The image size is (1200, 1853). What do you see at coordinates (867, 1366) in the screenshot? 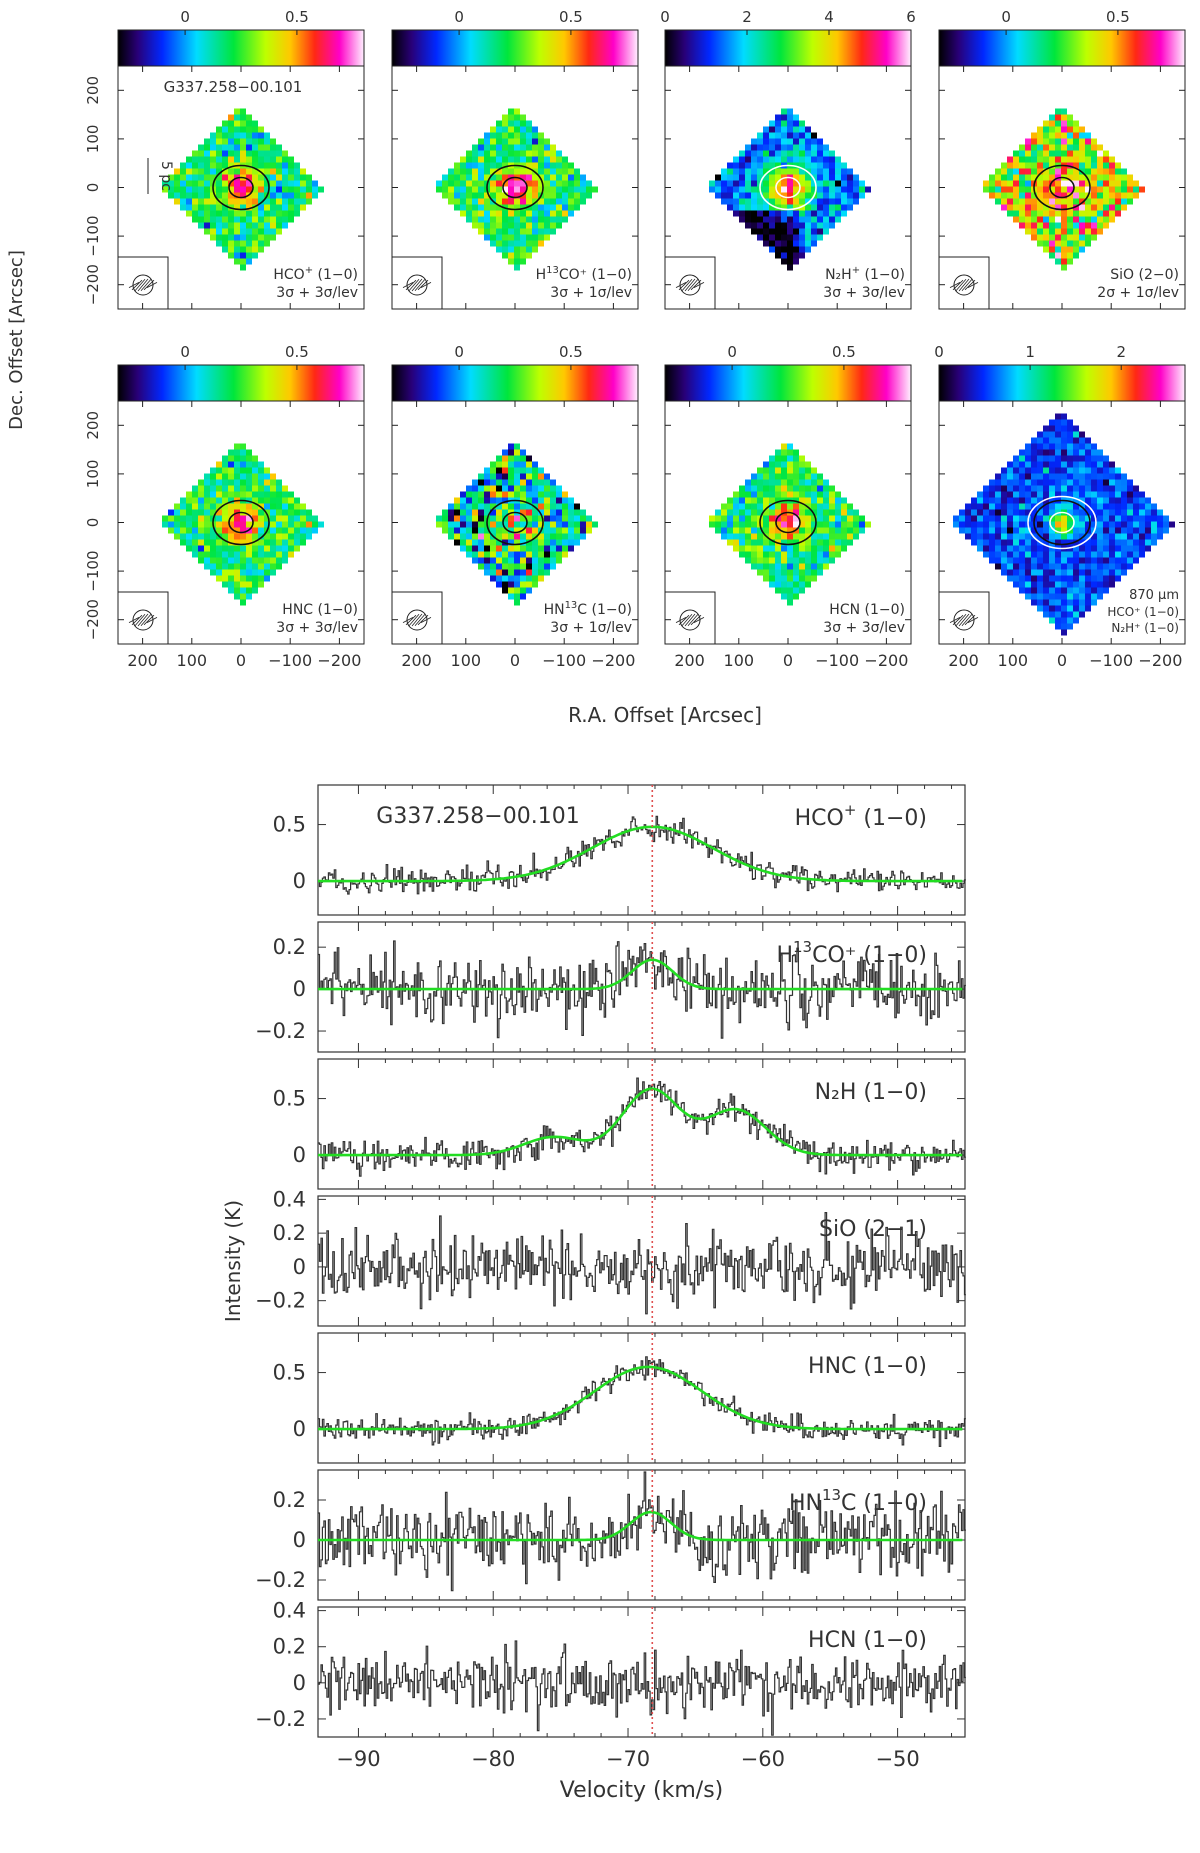
I see `spectrum-label-main: HNC (1−0)` at bounding box center [867, 1366].